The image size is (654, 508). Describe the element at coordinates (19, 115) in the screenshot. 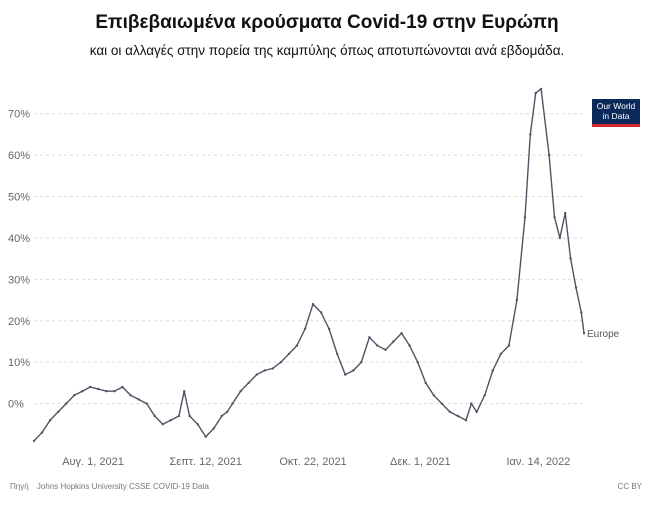

I see `y-tick-label: 70%` at that location.